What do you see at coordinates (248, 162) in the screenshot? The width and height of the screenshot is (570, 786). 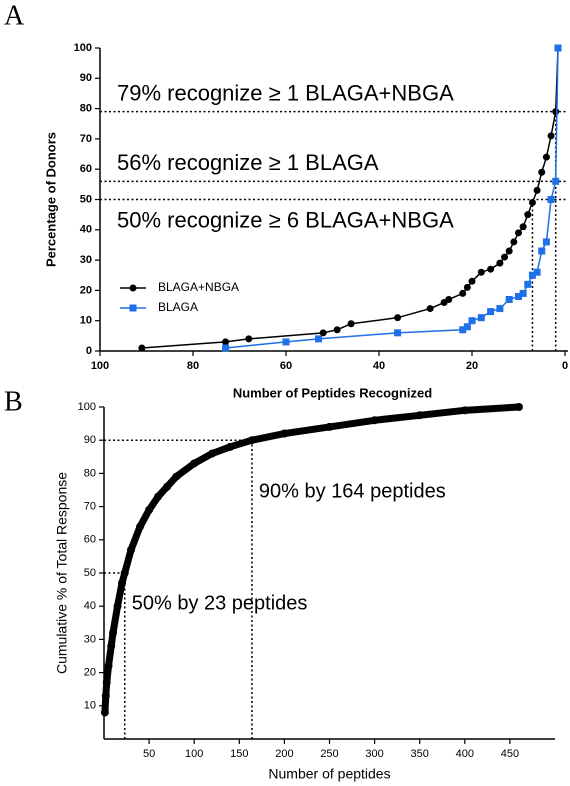 I see `annotation: 56% recognize ≥ 1 BLAGA` at bounding box center [248, 162].